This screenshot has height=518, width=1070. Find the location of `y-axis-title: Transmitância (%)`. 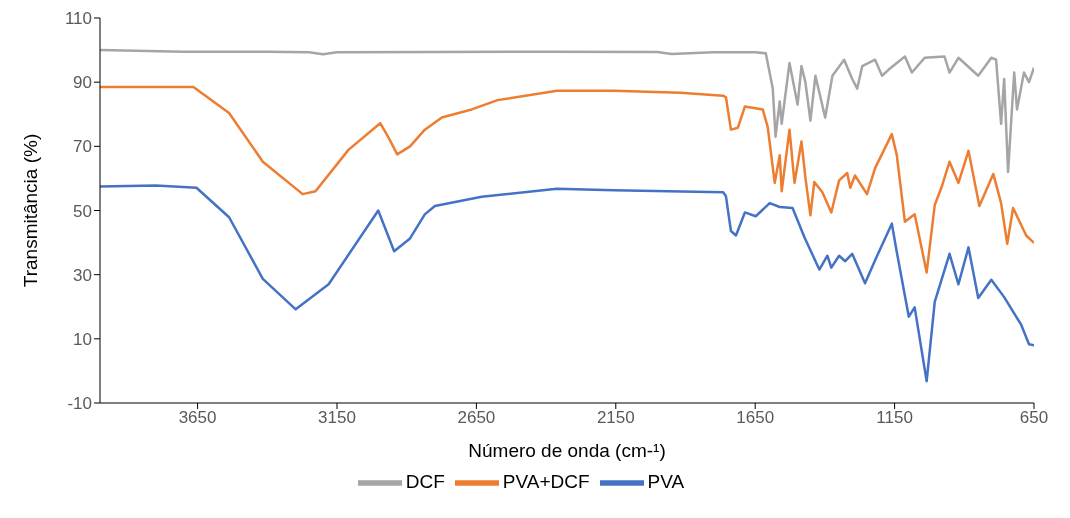

y-axis-title: Transmitância (%) is located at coordinates (30, 210).